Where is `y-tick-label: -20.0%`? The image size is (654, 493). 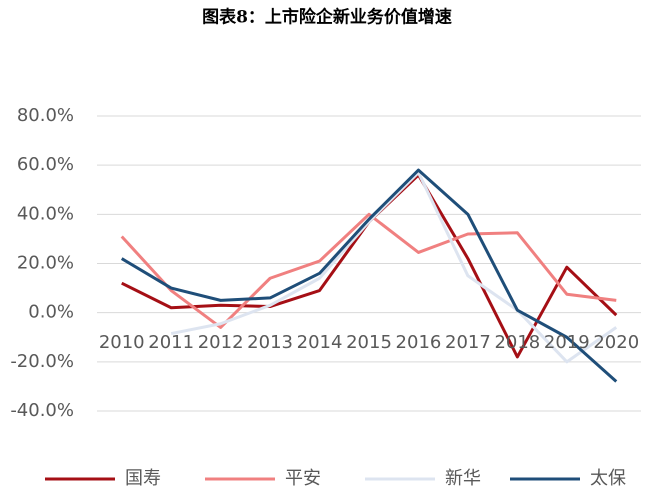
y-tick-label: -20.0% is located at coordinates (42, 361).